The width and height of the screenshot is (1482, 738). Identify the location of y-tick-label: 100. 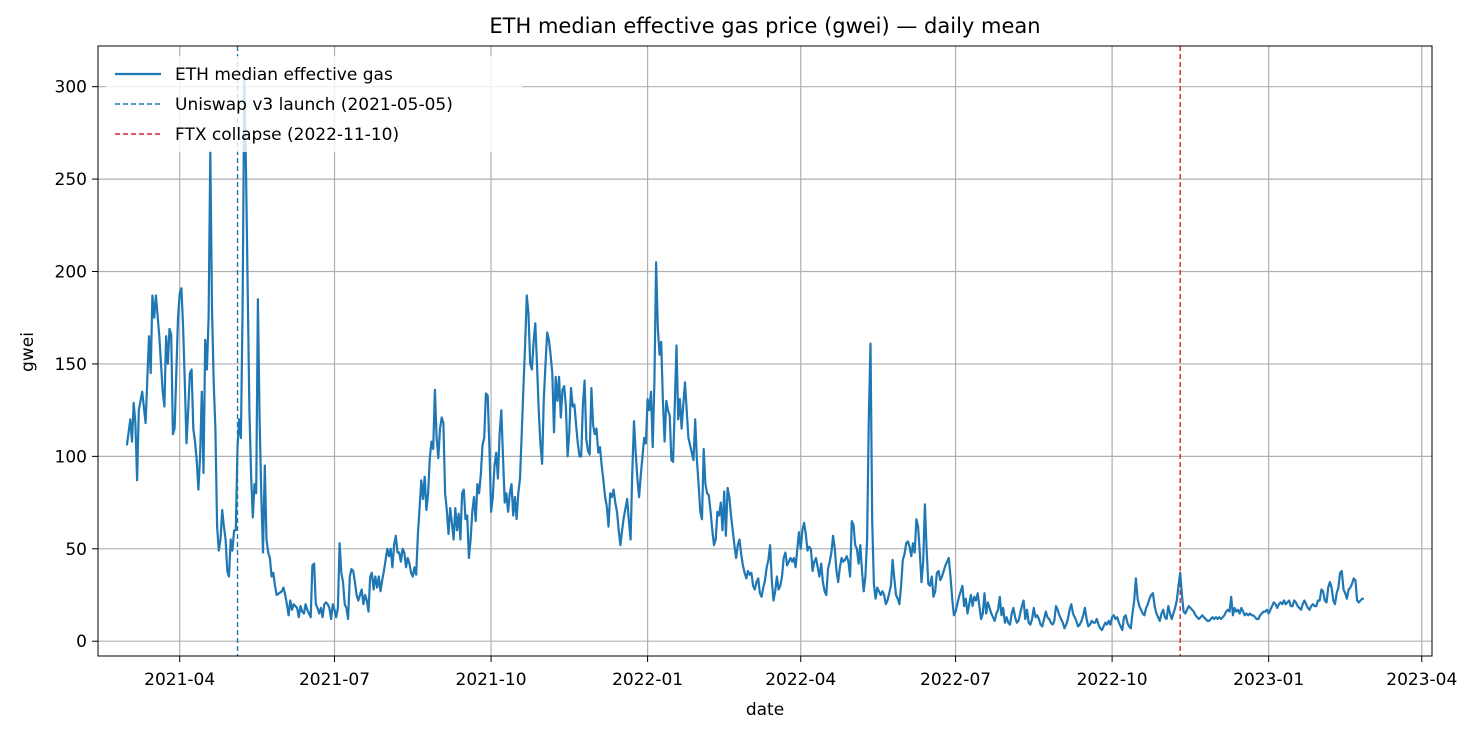
(71, 457).